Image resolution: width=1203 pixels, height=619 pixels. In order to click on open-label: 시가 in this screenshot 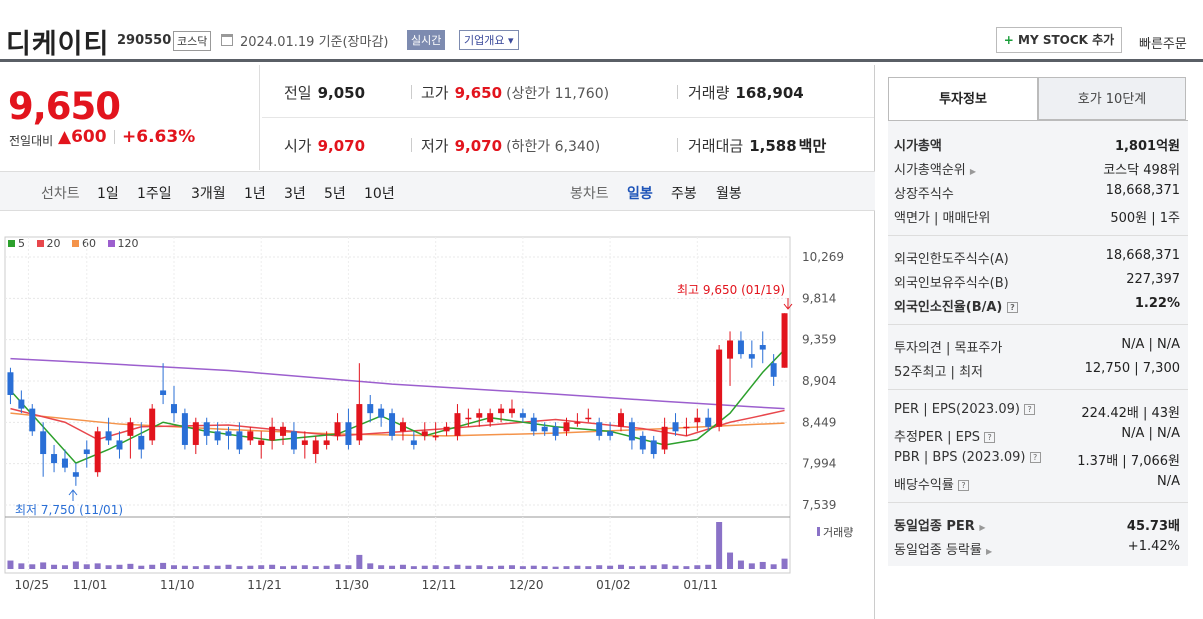, I will do `click(298, 146)`.